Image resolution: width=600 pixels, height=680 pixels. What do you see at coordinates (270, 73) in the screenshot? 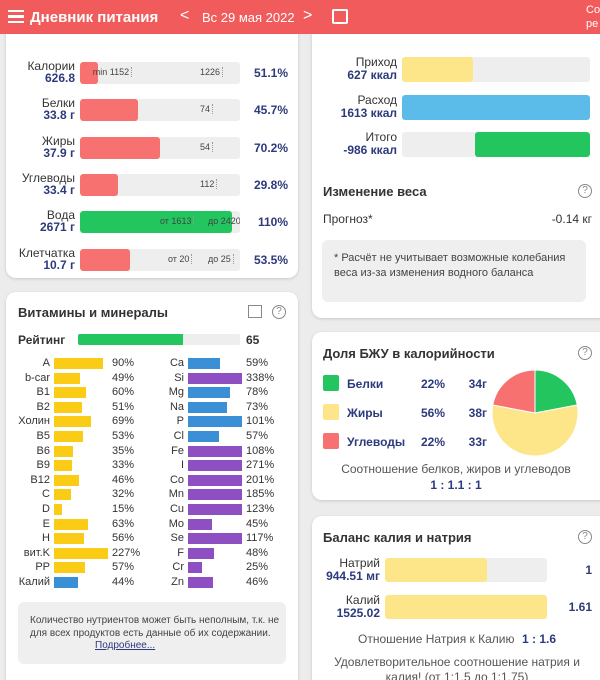
I see `nutrient-percent: 51.1%` at bounding box center [270, 73].